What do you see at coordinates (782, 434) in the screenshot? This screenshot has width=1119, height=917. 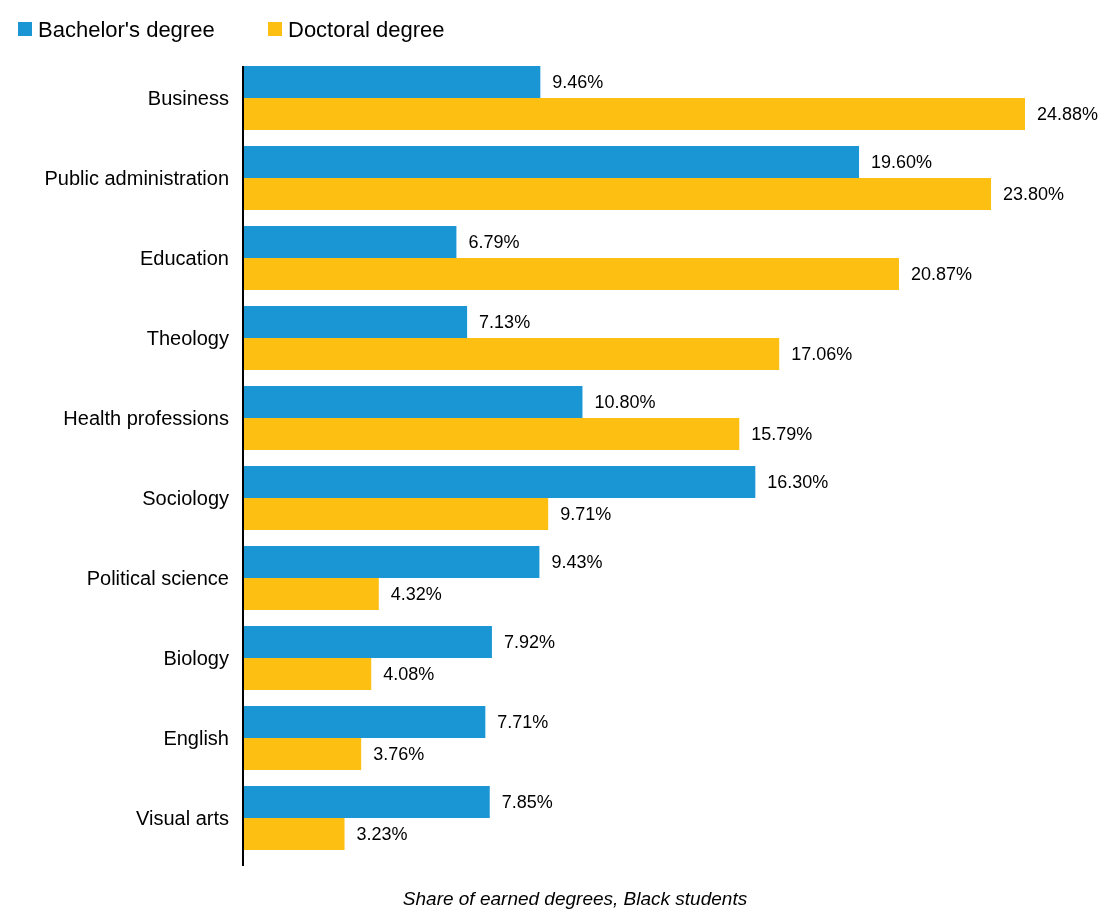 I see `data-label: 15.79%` at bounding box center [782, 434].